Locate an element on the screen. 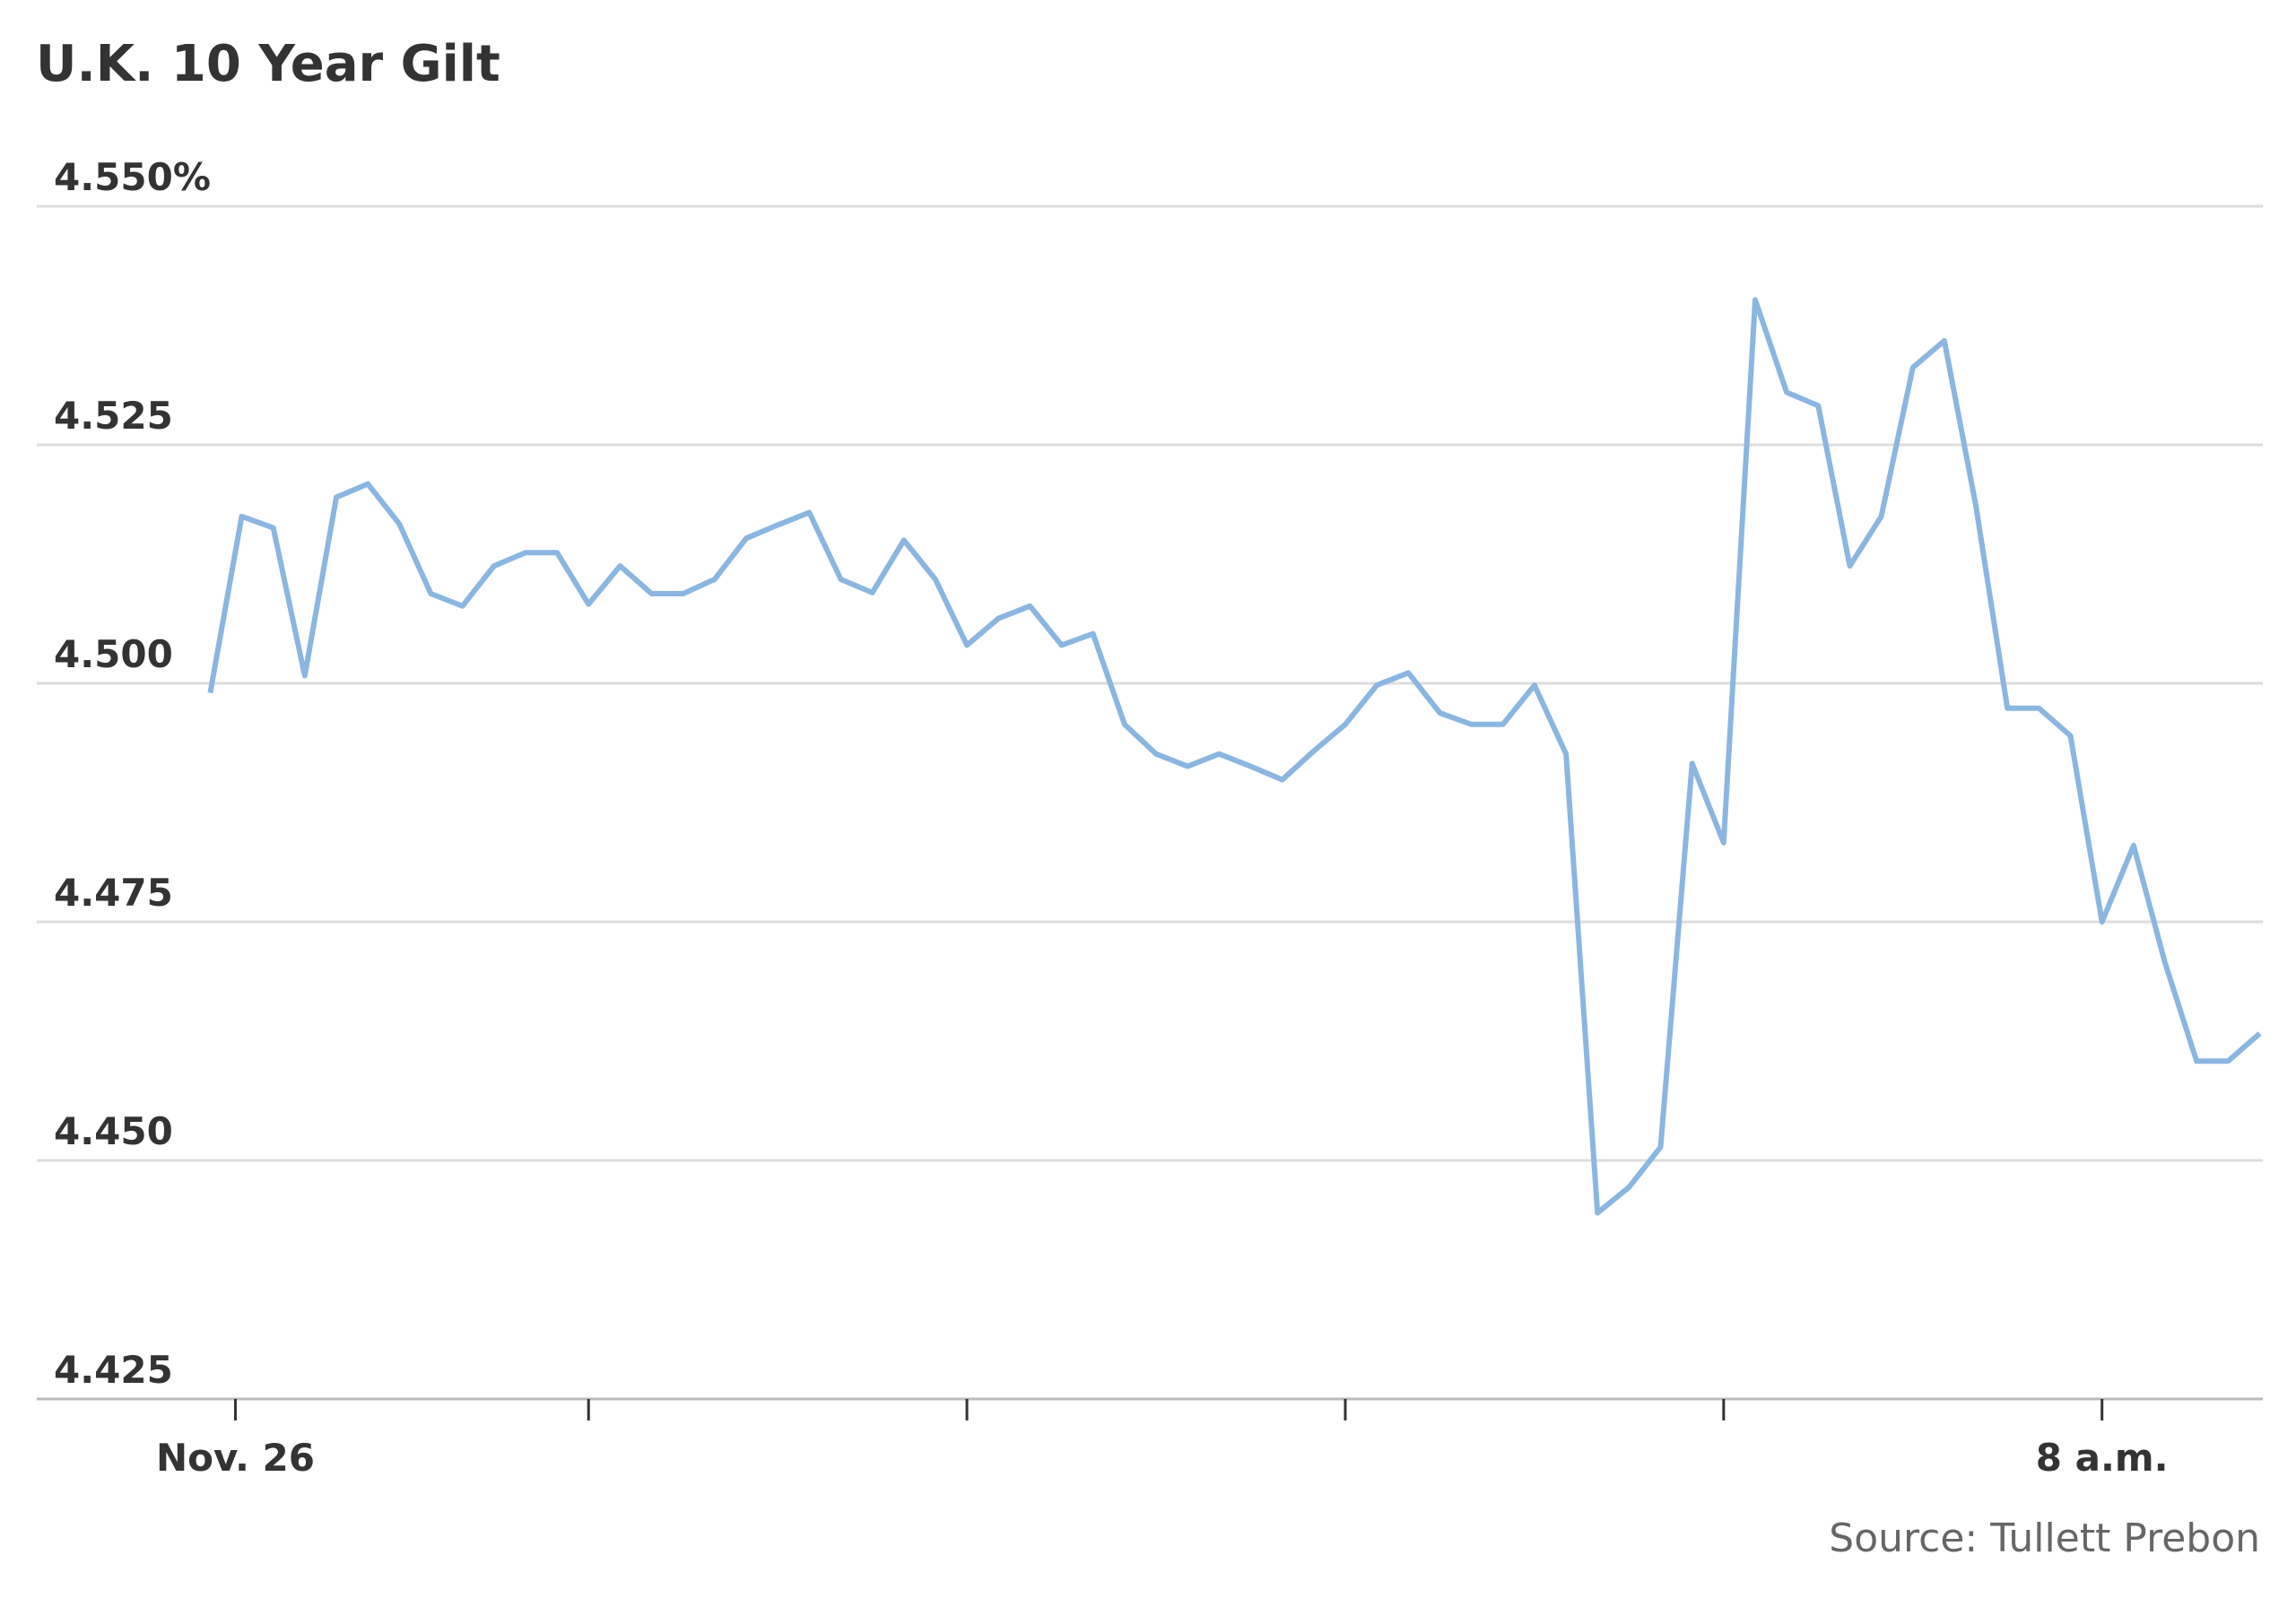 Image resolution: width=2296 pixels, height=1607 pixels. chart-title: U.K. 10 Year Gilt is located at coordinates (268, 64).